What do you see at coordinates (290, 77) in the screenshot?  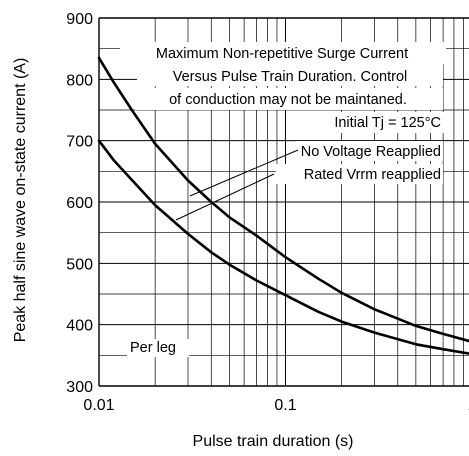 I see `note-line-2: Versus Pulse Train Duration. Control` at bounding box center [290, 77].